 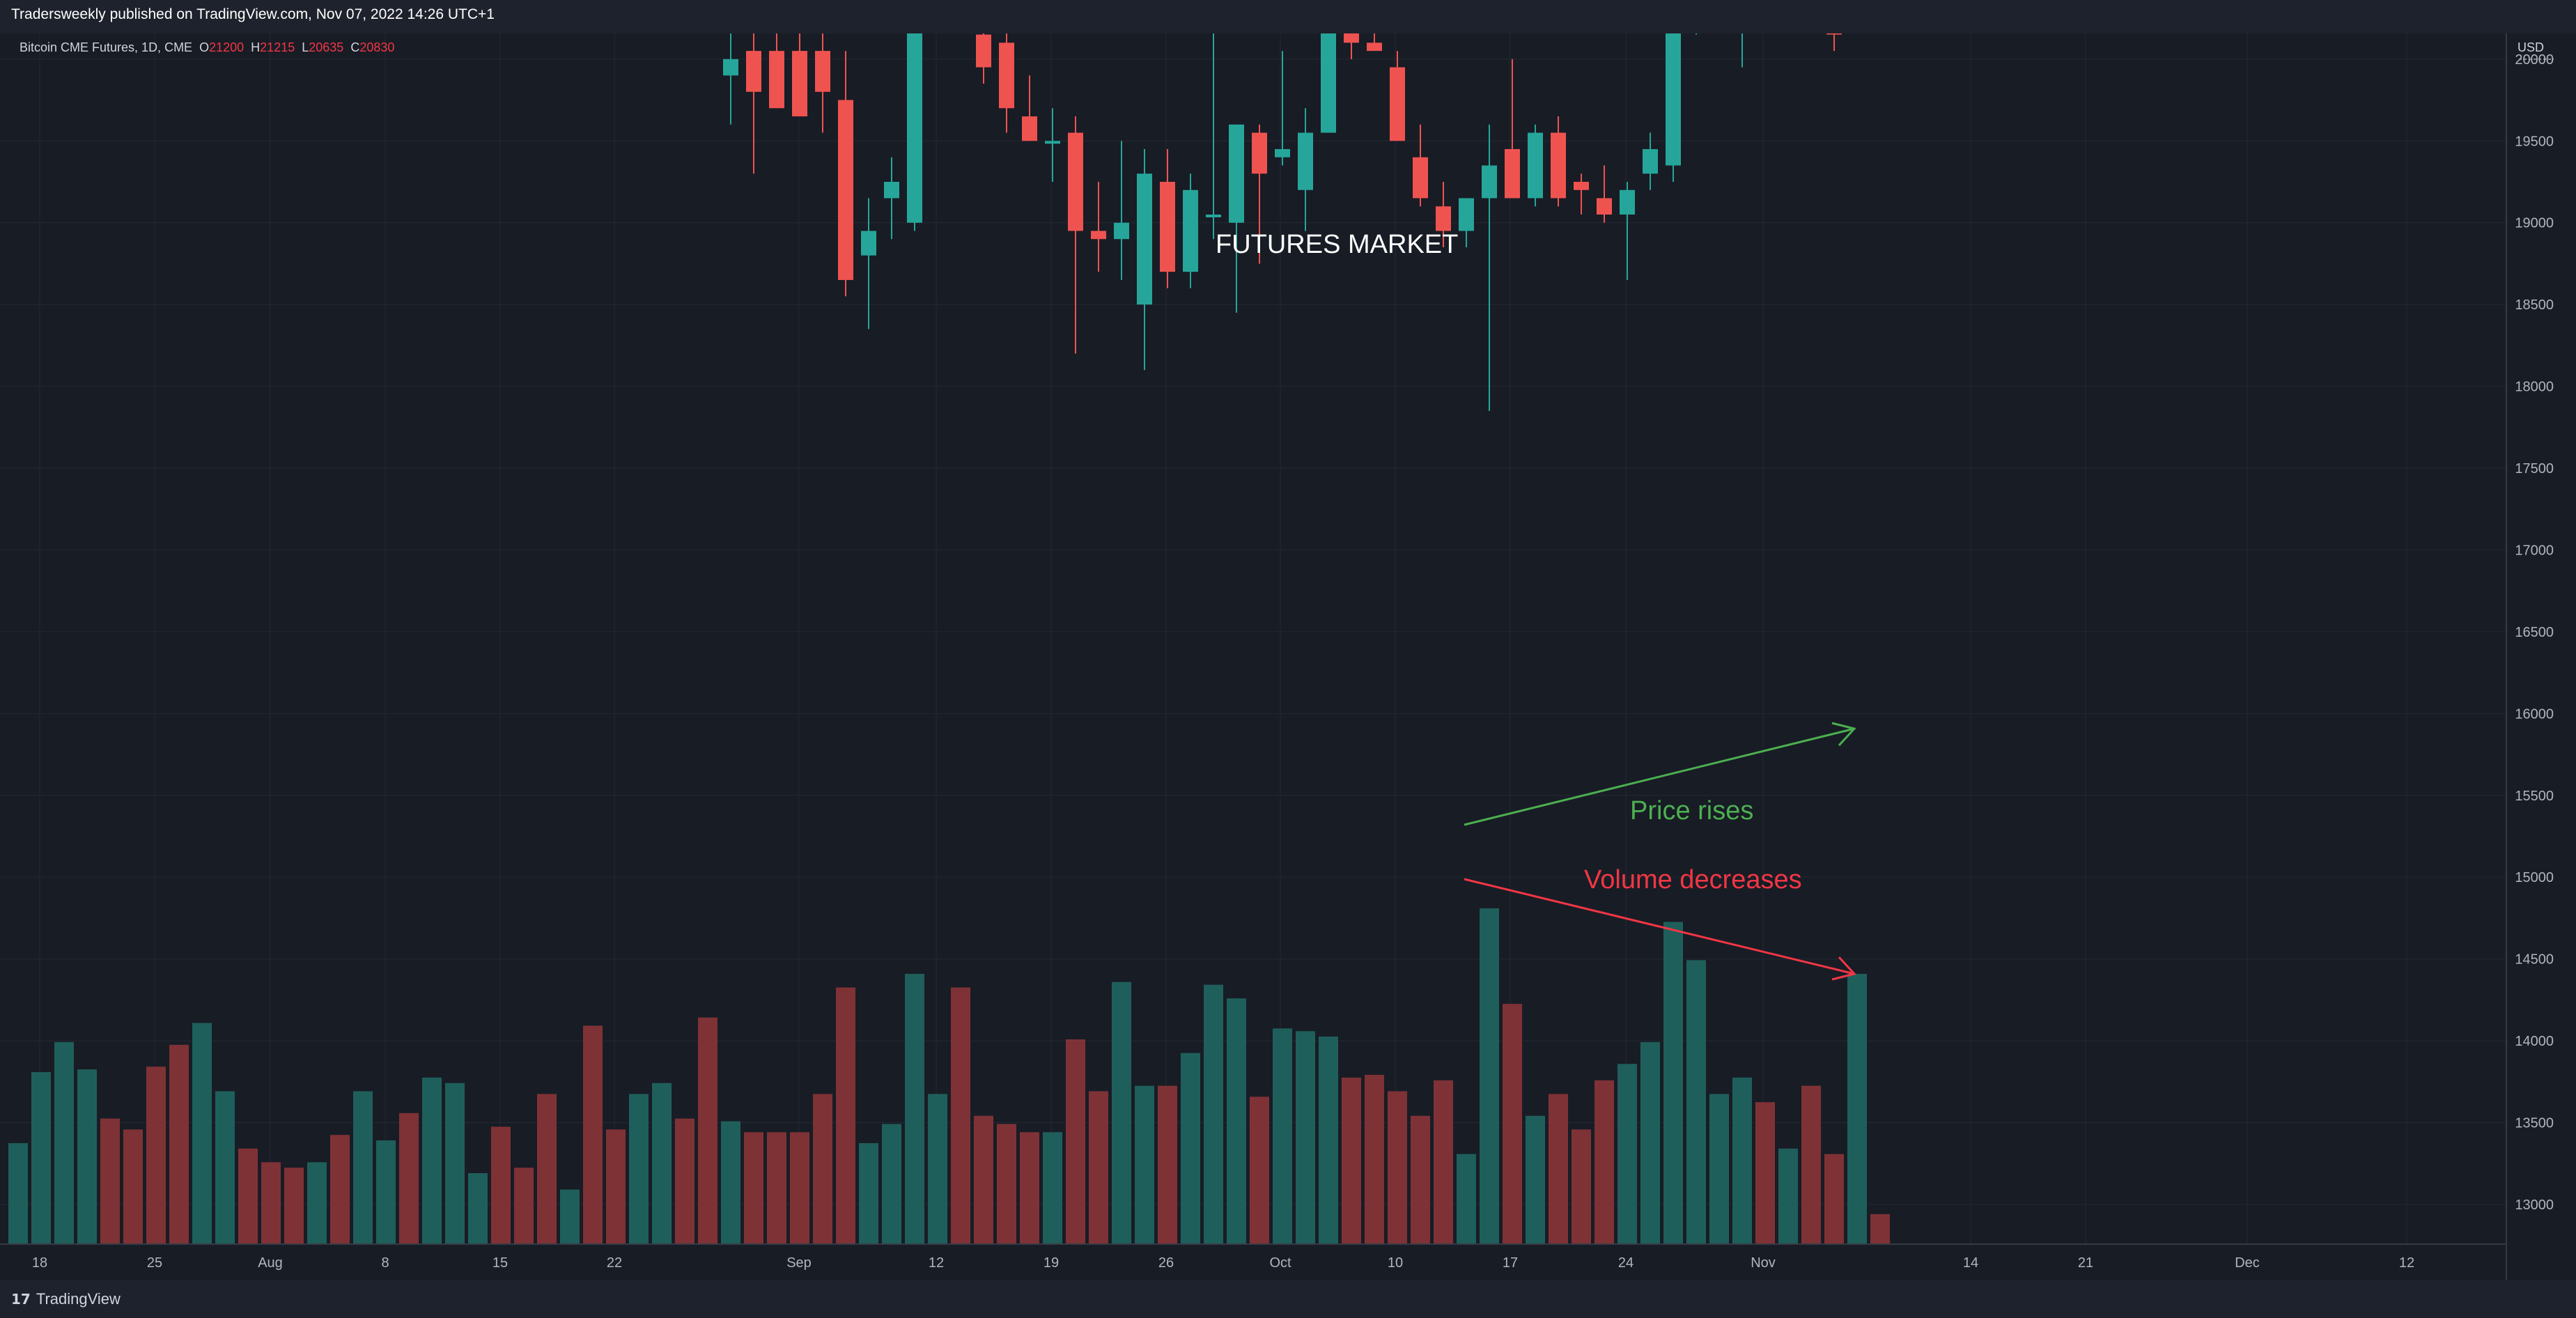 I want to click on price-tick-label: 13500, so click(x=2534, y=1123).